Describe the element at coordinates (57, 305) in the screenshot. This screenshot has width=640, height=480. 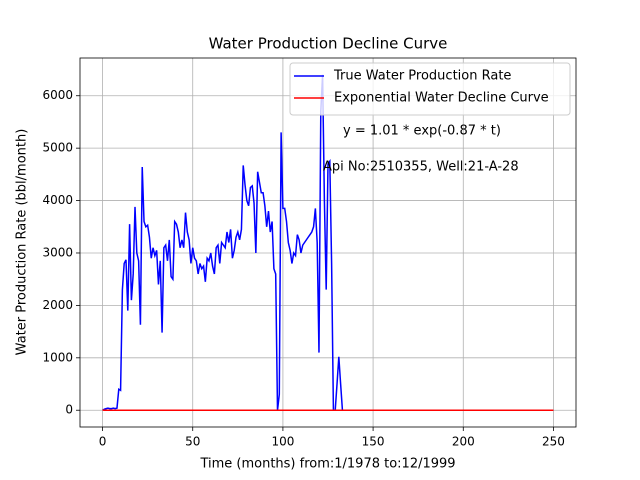
I see `y-tick-label: 2000` at that location.